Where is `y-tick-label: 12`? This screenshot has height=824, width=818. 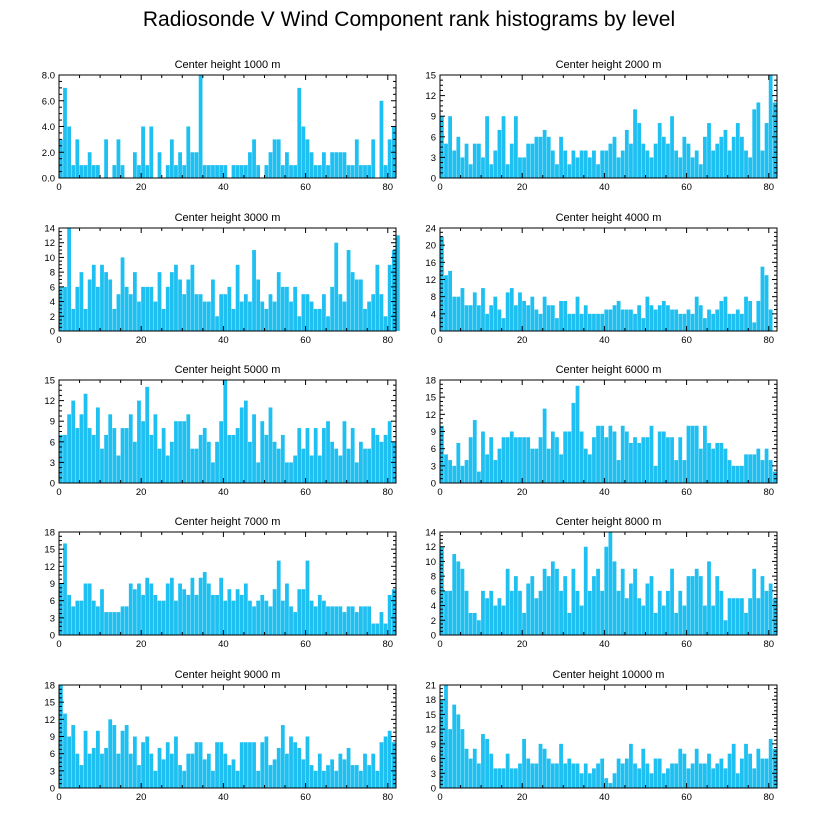 y-tick-label: 12 is located at coordinates (430, 96).